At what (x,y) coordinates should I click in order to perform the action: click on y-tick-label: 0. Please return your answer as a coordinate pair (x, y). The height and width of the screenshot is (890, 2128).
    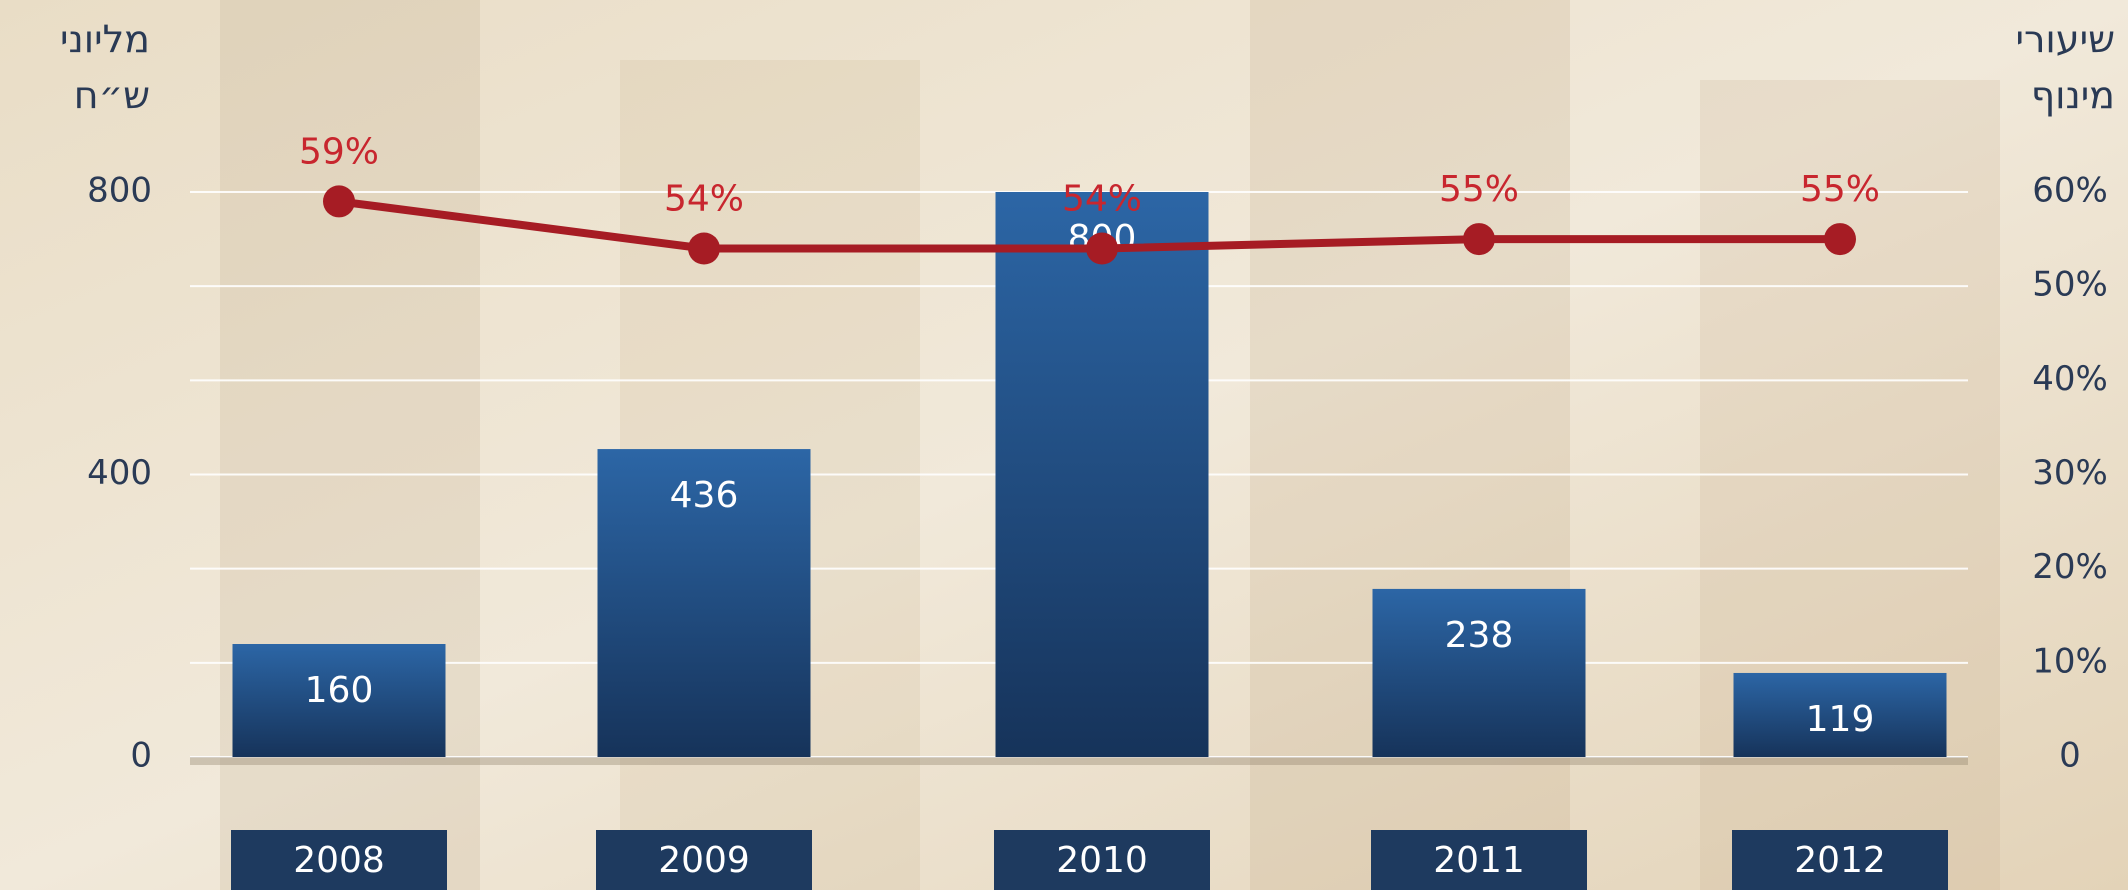
    Looking at the image, I should click on (141, 756).